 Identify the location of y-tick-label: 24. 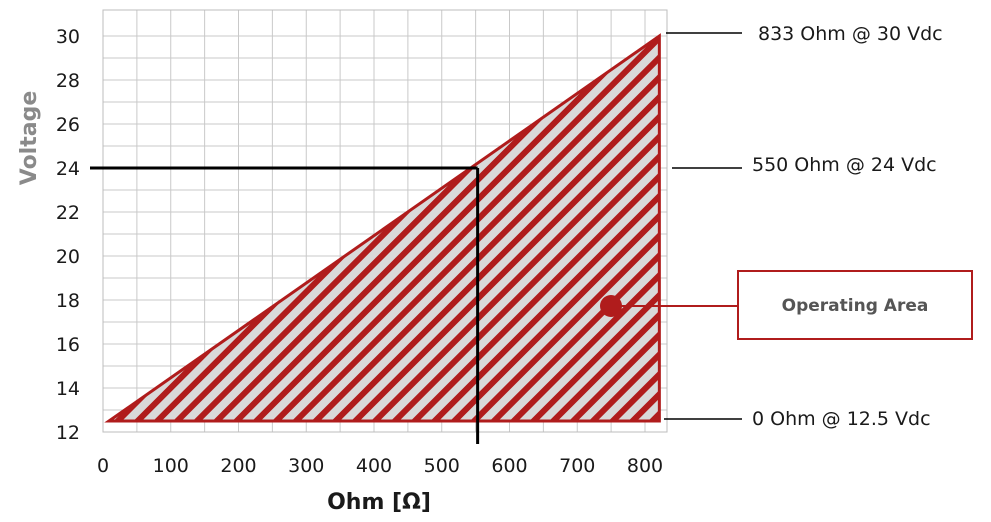
(68, 169).